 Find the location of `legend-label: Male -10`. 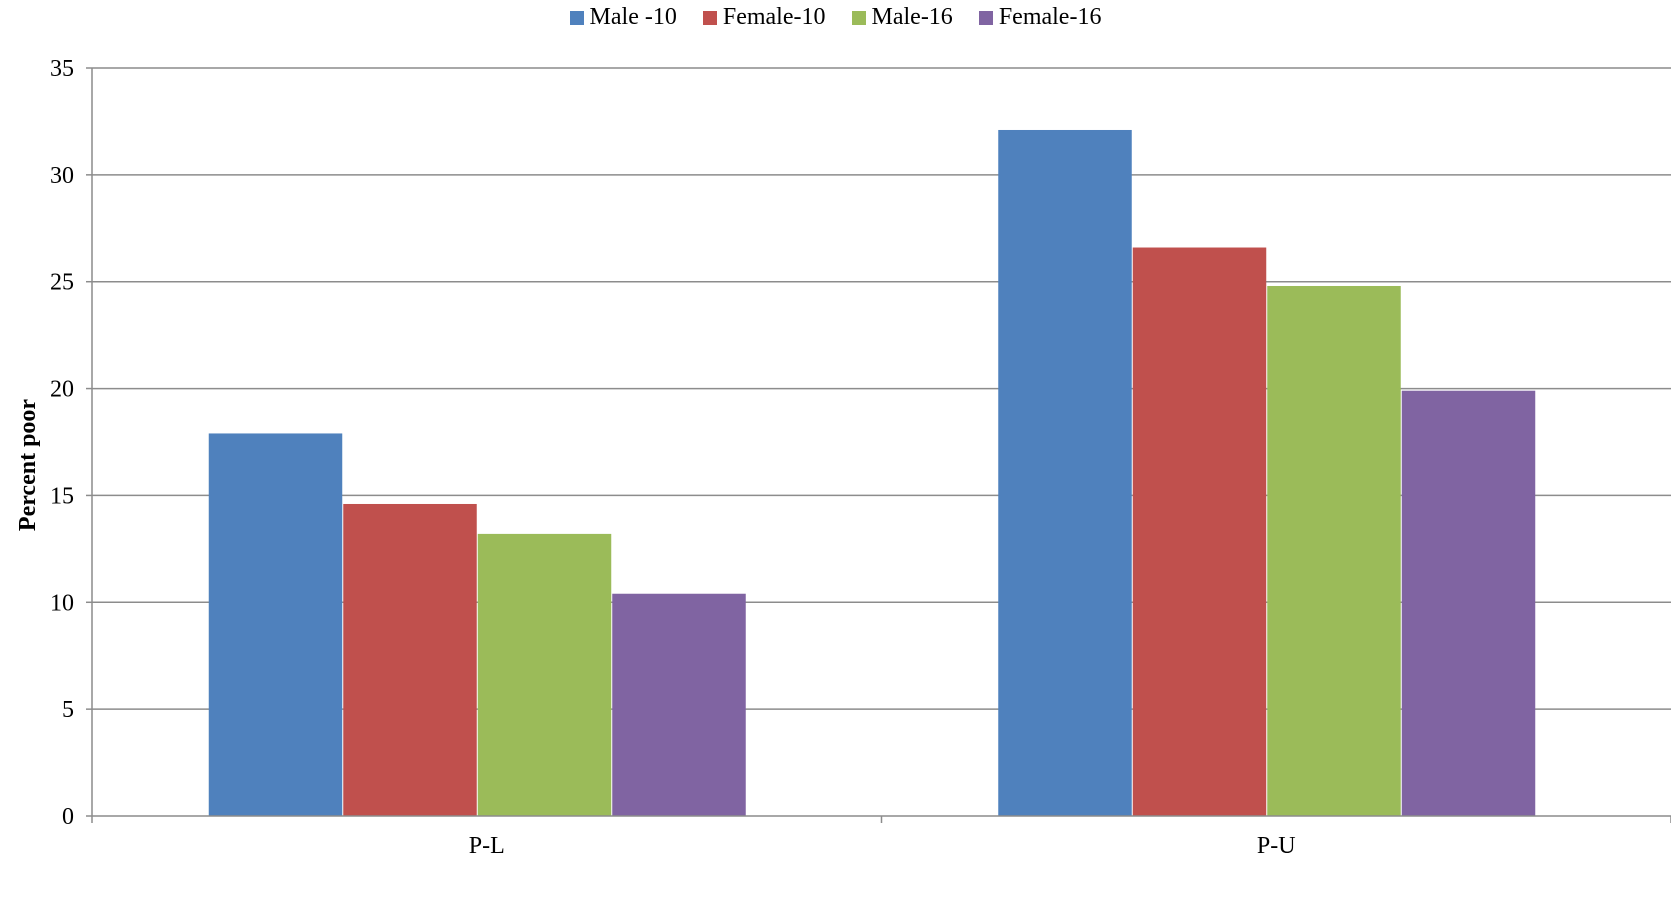

legend-label: Male -10 is located at coordinates (633, 17).